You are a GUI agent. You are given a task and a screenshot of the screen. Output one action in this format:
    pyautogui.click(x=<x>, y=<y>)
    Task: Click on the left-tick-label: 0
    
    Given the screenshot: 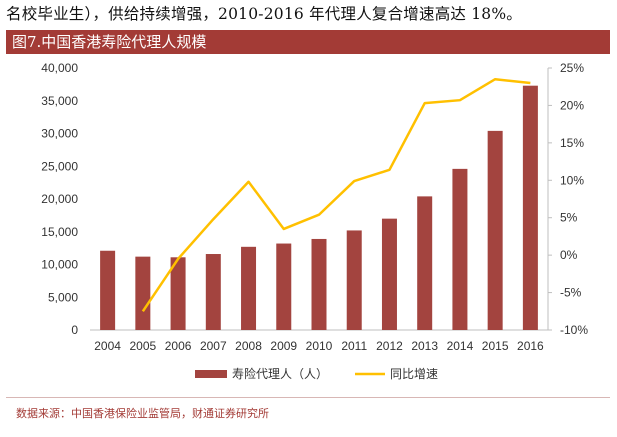 What is the action you would take?
    pyautogui.click(x=74, y=330)
    